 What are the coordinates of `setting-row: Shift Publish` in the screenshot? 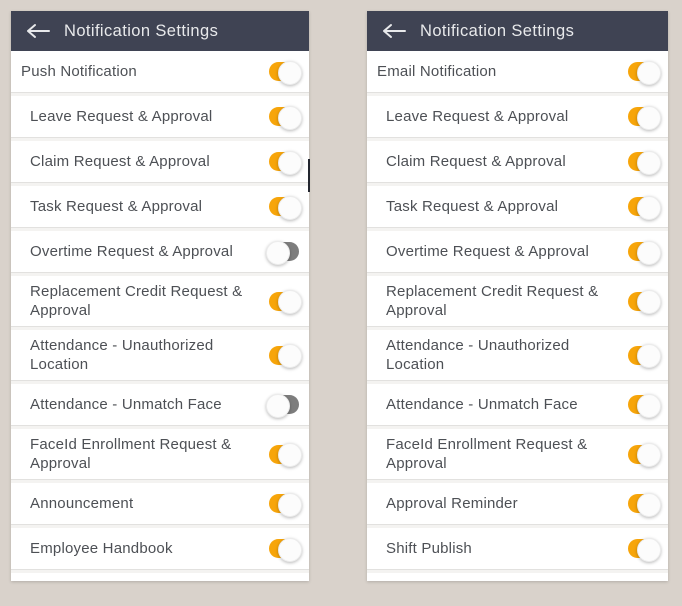 It's located at (517, 549).